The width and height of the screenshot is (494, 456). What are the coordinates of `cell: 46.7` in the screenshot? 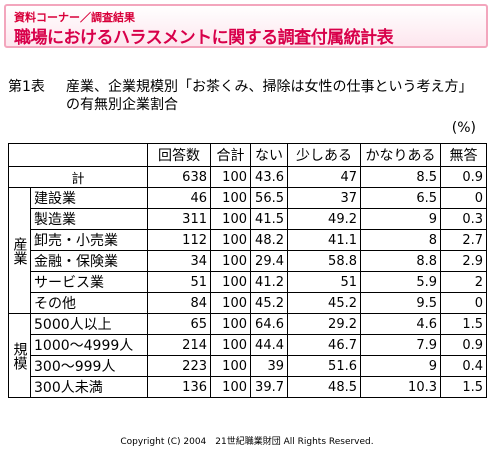 It's located at (324, 345).